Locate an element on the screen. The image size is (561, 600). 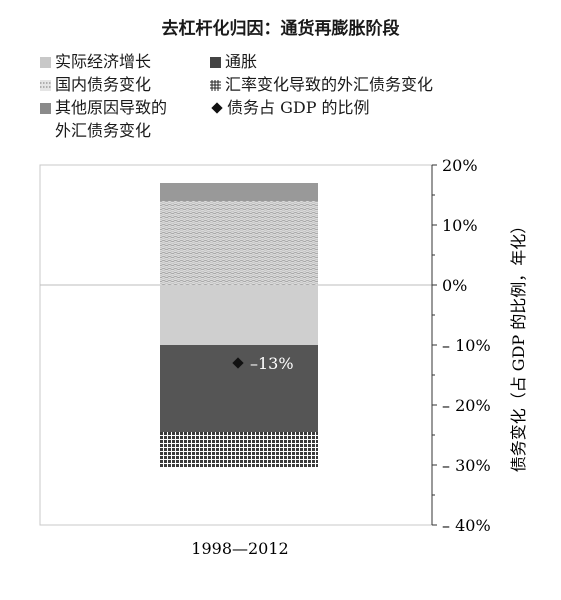
legend-item-fx-debt-exchange: 汇率变化导致的外汇债务变化 is located at coordinates (321, 84).